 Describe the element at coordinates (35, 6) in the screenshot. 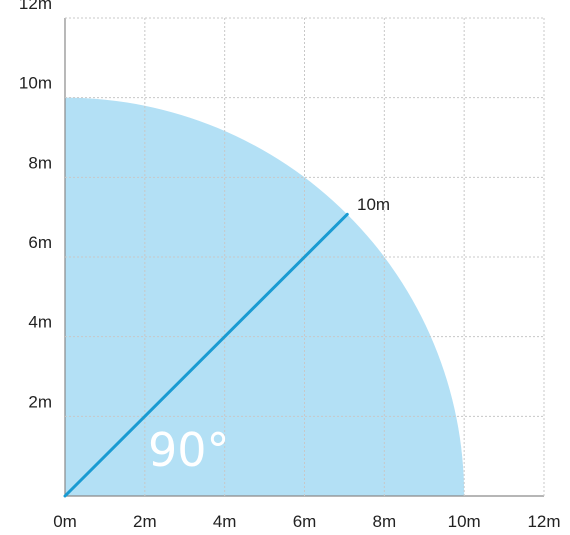

I see `y-tick-label: 12m` at that location.